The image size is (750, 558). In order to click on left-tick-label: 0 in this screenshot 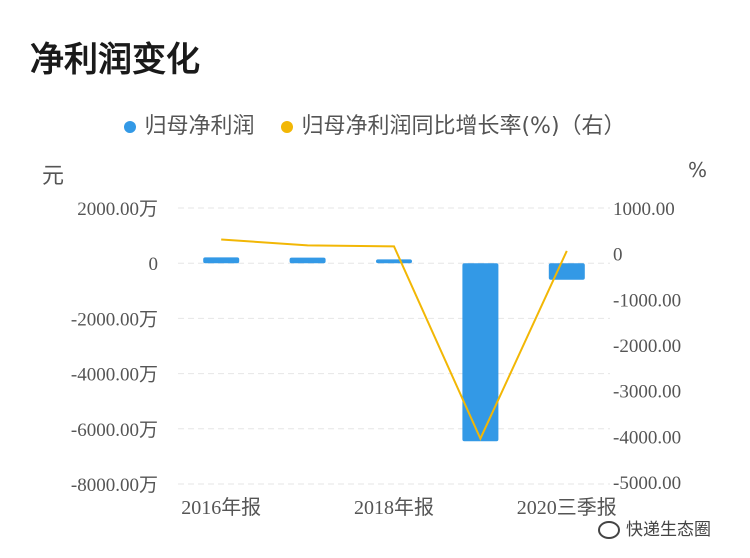, I will do `click(154, 264)`.